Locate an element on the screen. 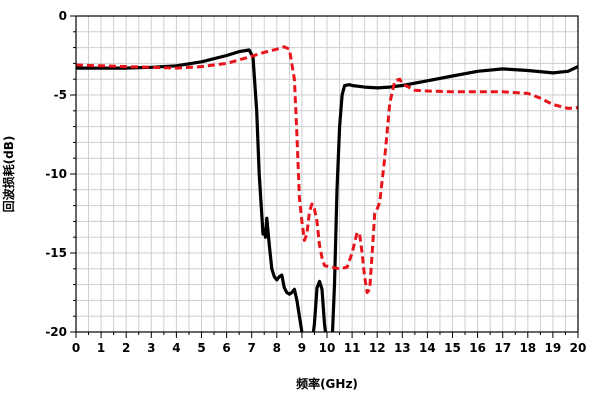 This screenshot has height=400, width=593. x-tick-label: 3 is located at coordinates (151, 348).